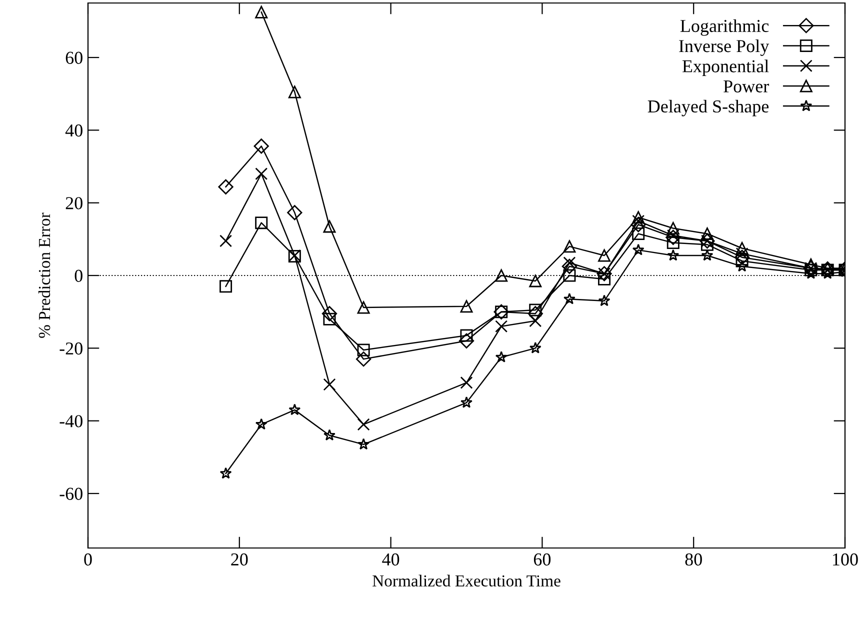 This screenshot has width=865, height=622. Describe the element at coordinates (71, 421) in the screenshot. I see `y-tick-label: -40` at that location.